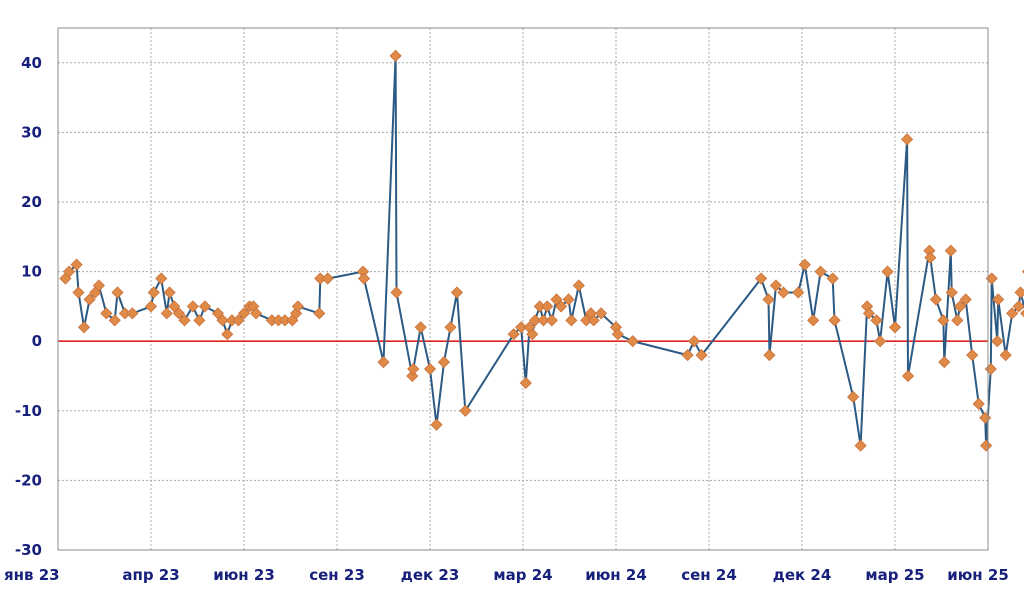 The image size is (1024, 608). I want to click on y-tick-label: 20, so click(31, 202).